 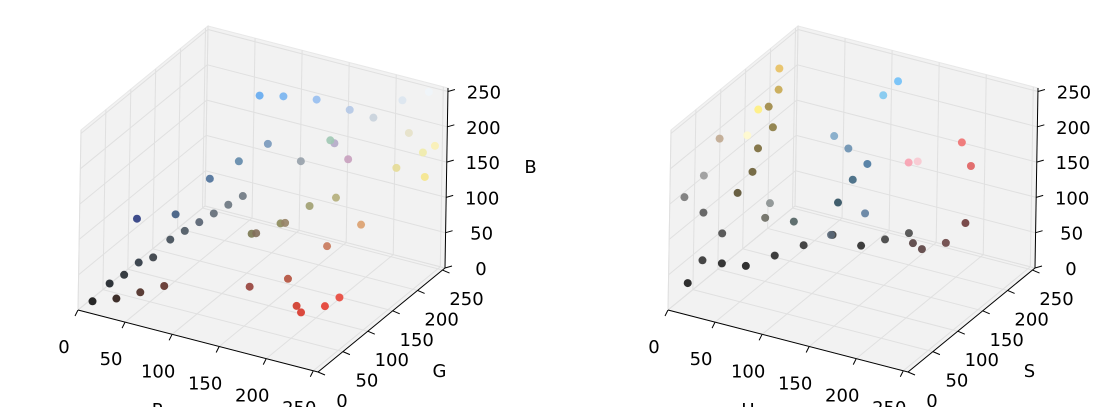 I want to click on y-axis, so click(x=381, y=320).